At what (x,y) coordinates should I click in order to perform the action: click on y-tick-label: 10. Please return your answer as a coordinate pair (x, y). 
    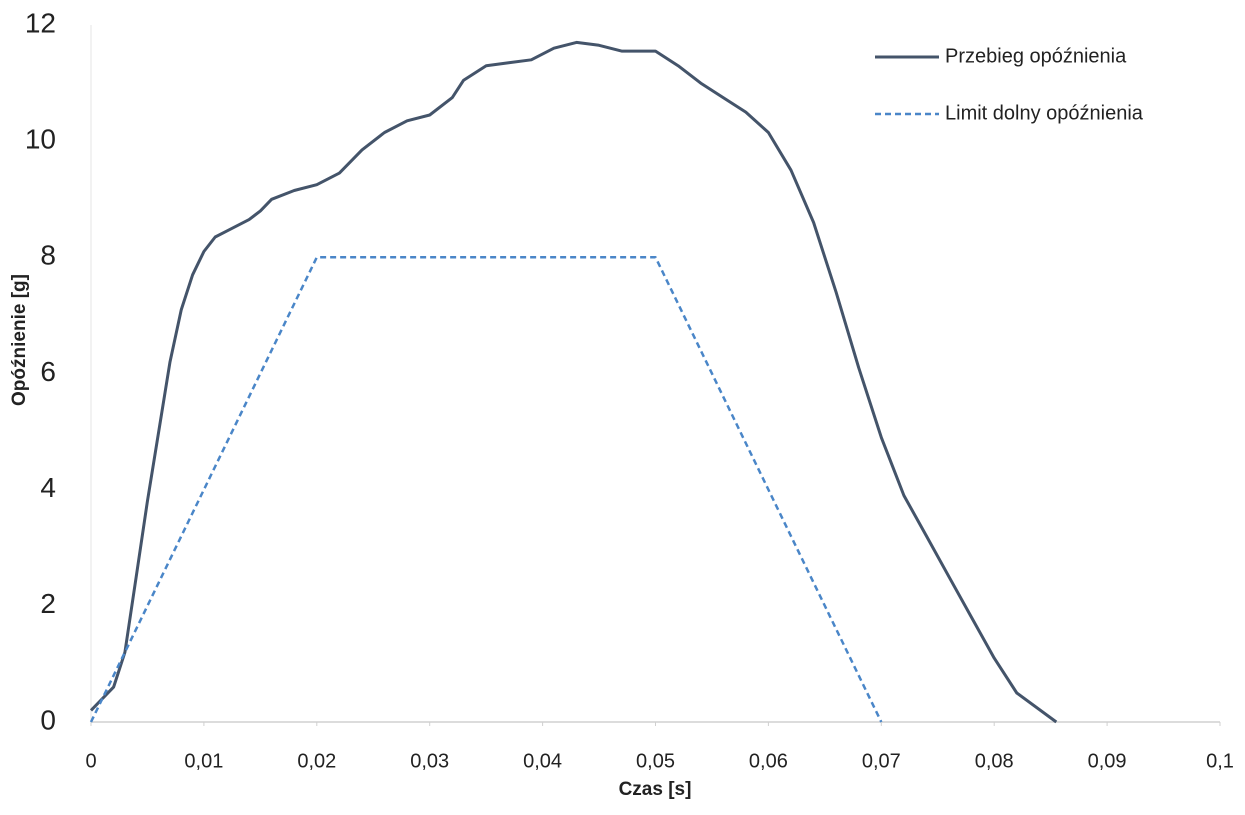
    Looking at the image, I should click on (40, 139).